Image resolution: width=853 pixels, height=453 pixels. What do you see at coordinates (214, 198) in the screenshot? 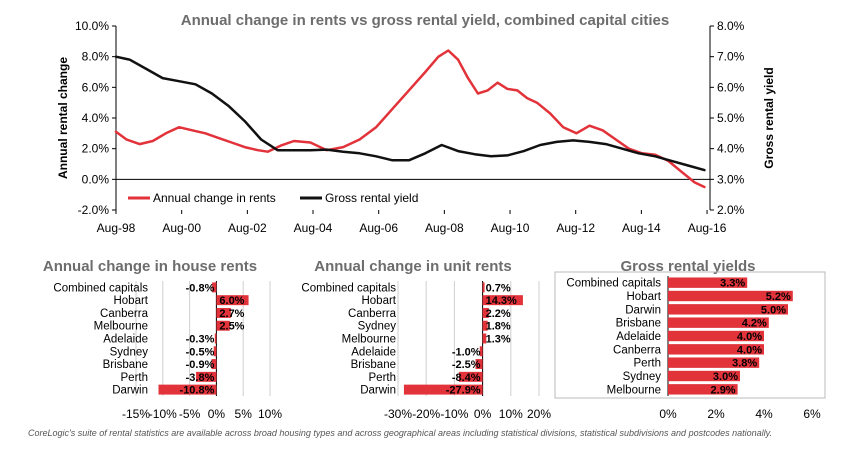
I see `legend-label-rents: Annual change in rents` at bounding box center [214, 198].